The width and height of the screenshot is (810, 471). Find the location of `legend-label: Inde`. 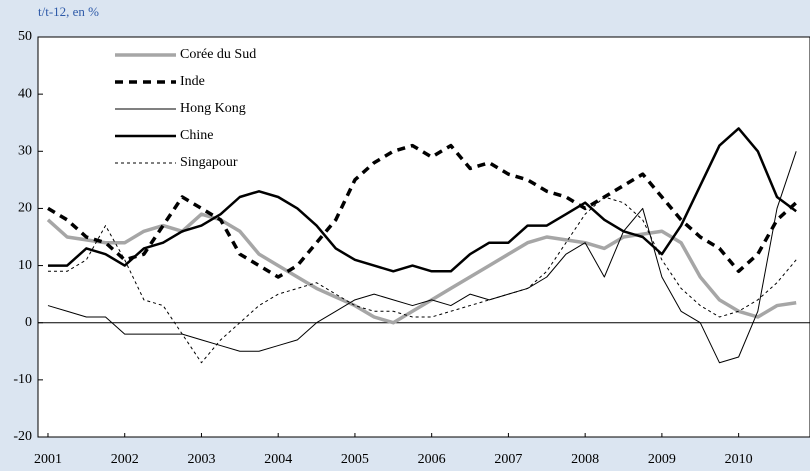

legend-label: Inde is located at coordinates (192, 81).